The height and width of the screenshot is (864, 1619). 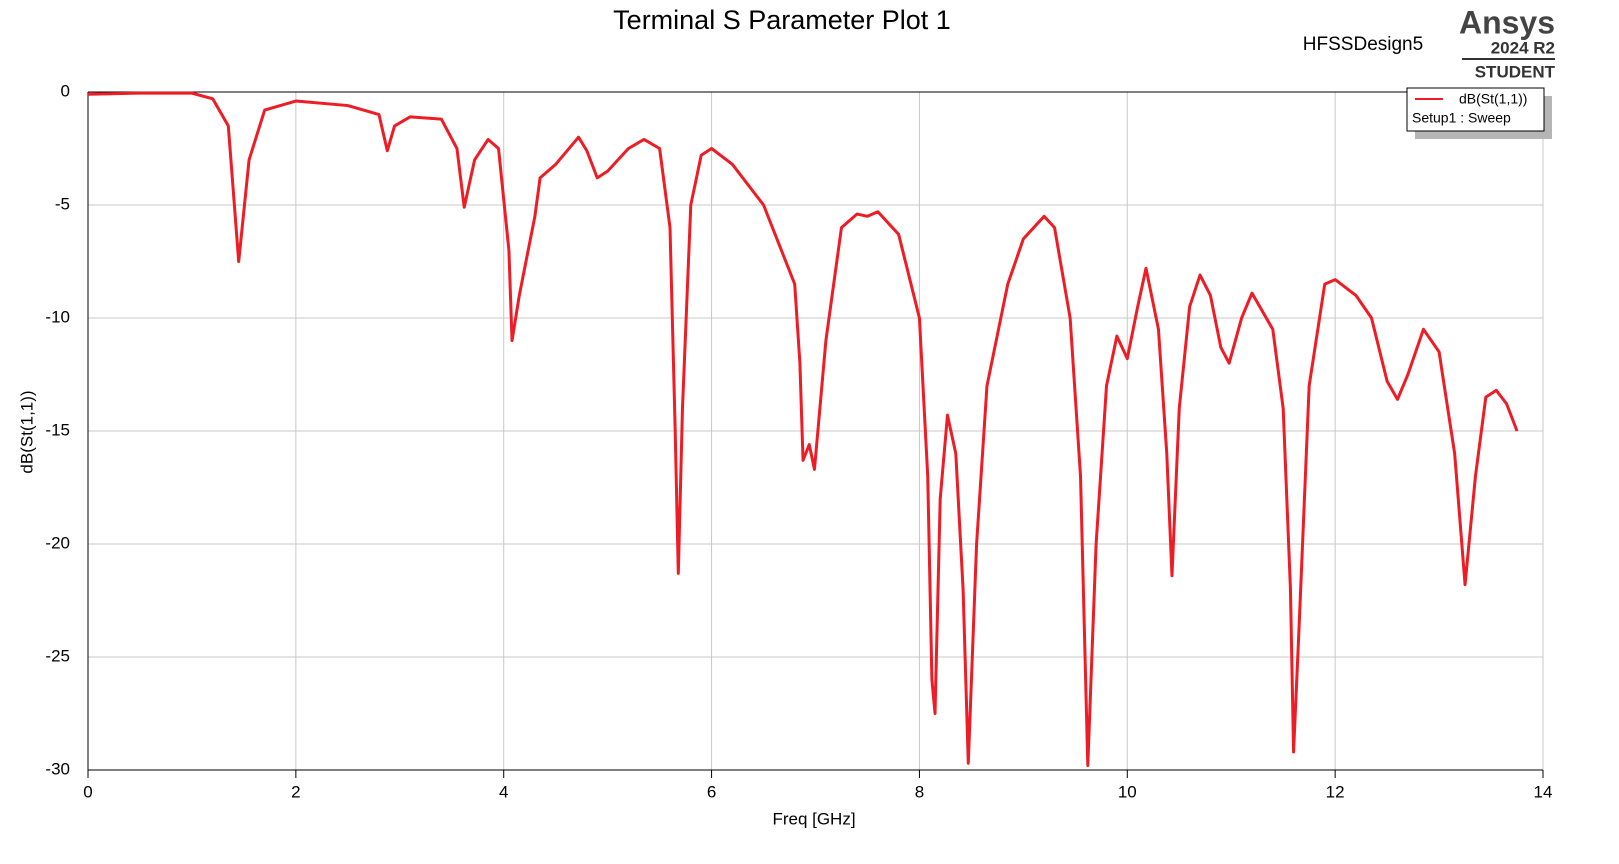 What do you see at coordinates (1335, 791) in the screenshot?
I see `x-tick-label: 12` at bounding box center [1335, 791].